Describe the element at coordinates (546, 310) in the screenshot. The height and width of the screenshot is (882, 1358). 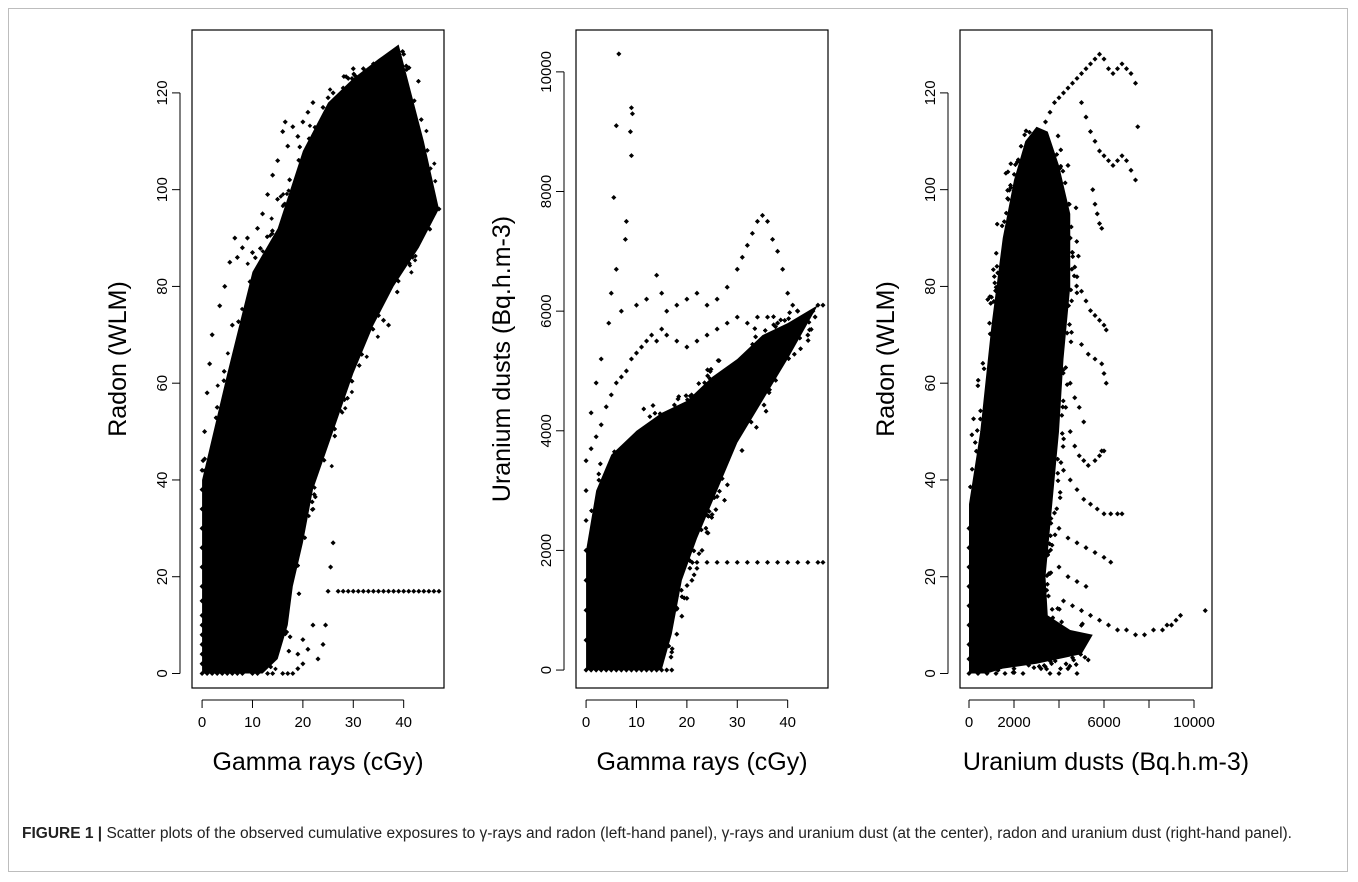
I see `y-tick-label: 6000` at that location.